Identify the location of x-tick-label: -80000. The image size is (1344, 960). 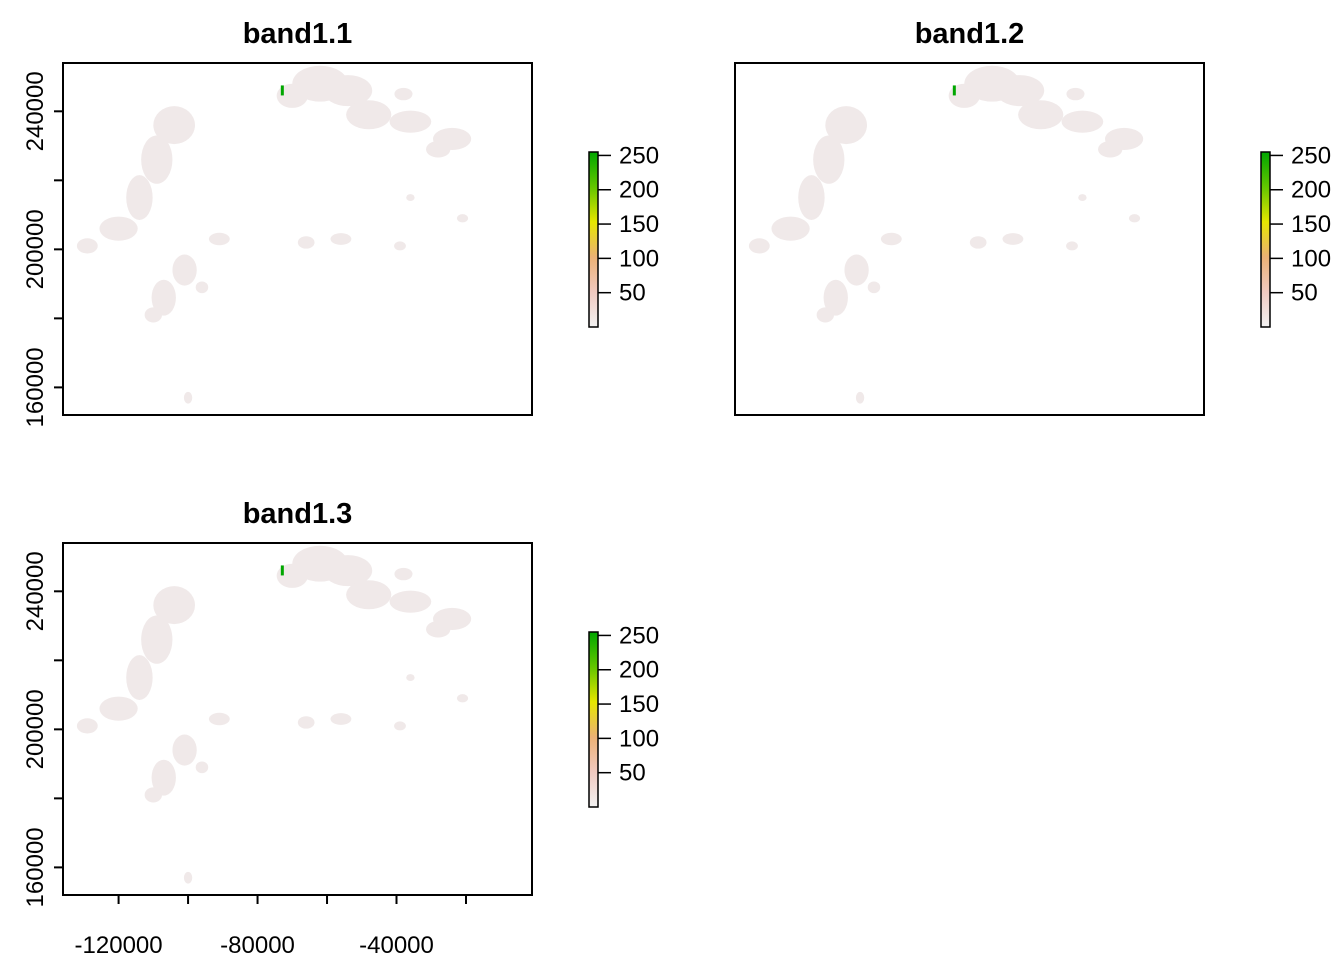
(257, 945).